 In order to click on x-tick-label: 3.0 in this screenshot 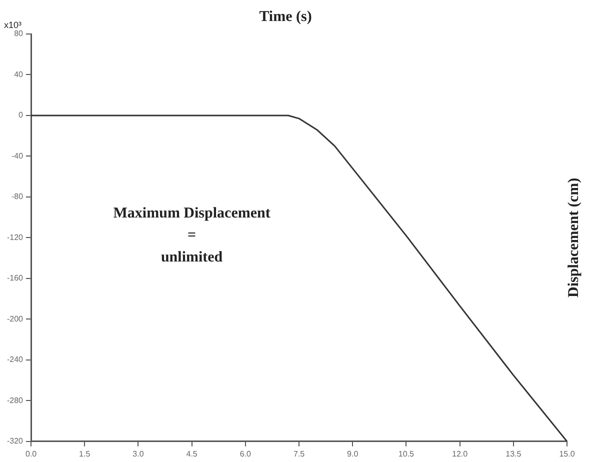, I will do `click(138, 453)`.